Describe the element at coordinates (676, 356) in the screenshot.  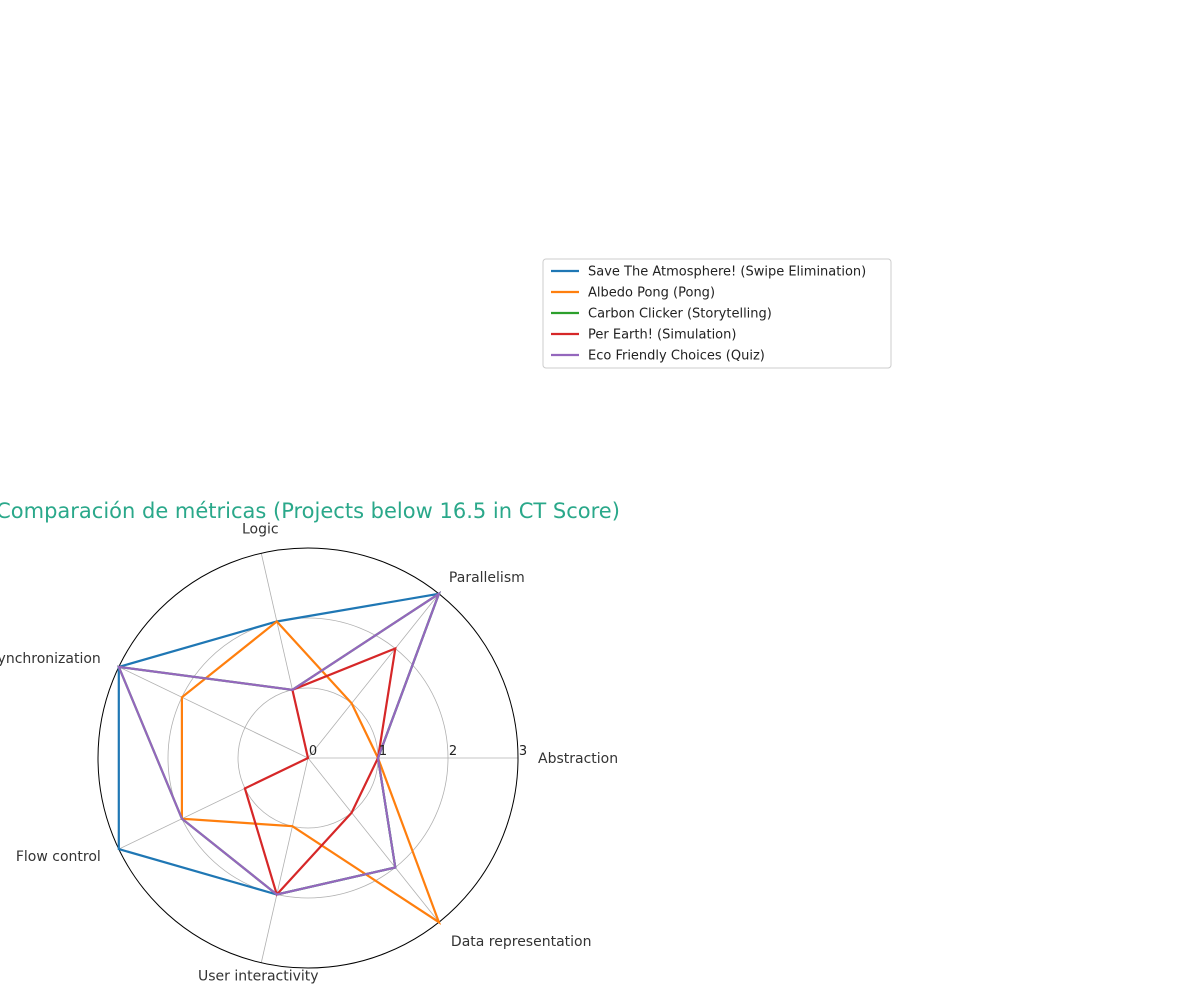
I see `legend-entry-4: Eco Friendly Choices (Quiz)` at that location.